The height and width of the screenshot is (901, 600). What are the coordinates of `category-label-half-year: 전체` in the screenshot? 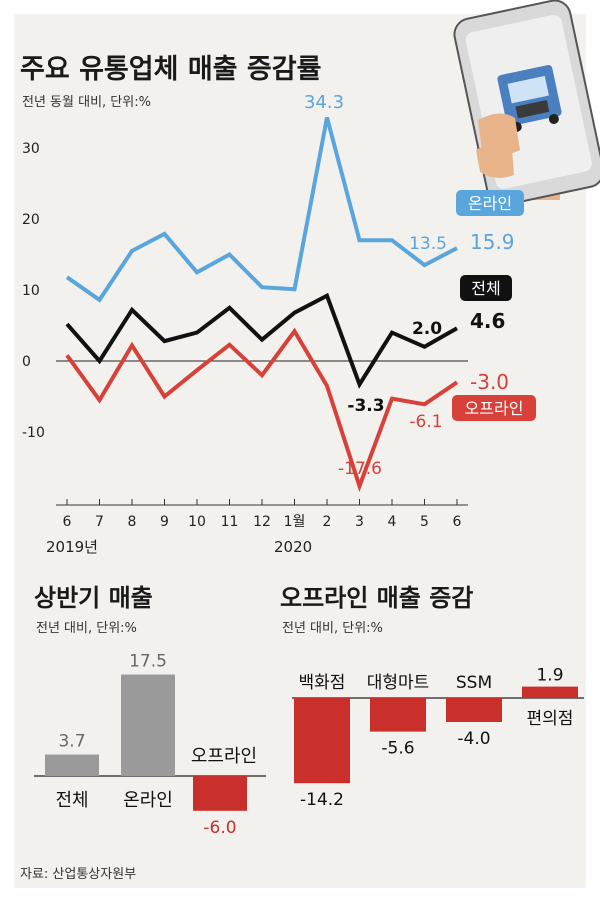 It's located at (71, 800).